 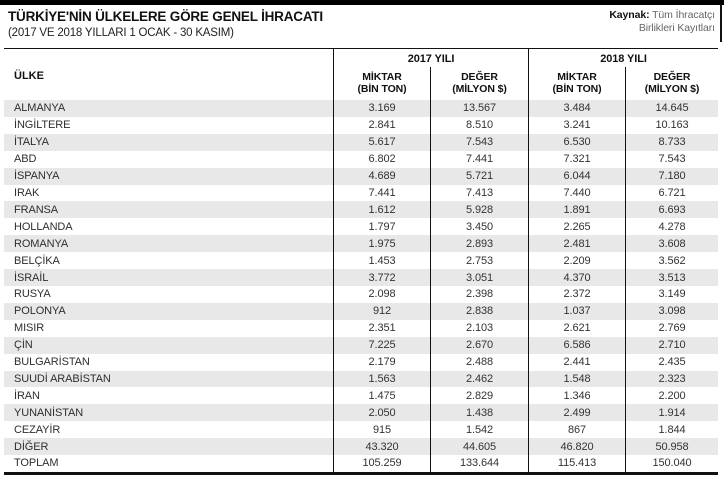 I want to click on country-cell: İNGİLTERE, so click(x=42, y=125).